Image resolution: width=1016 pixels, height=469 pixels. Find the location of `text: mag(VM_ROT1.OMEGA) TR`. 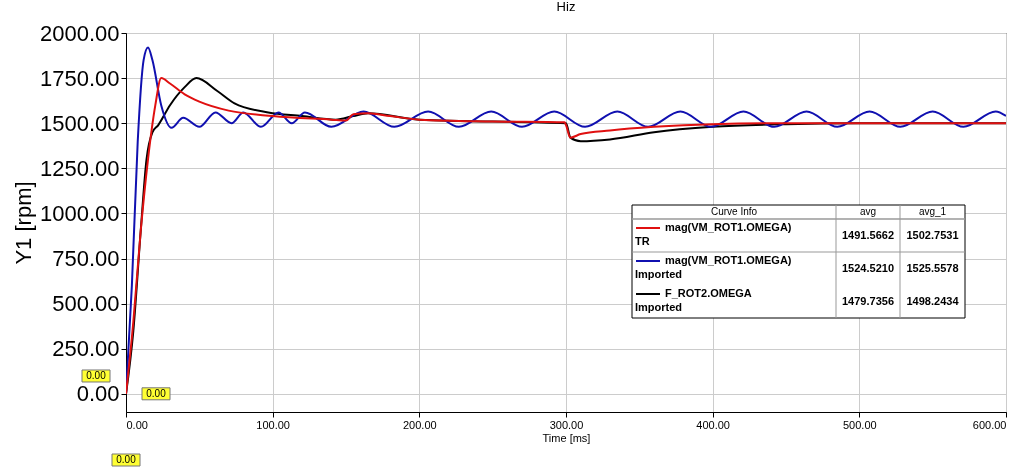

text: mag(VM_ROT1.OMEGA) TR is located at coordinates (713, 234).